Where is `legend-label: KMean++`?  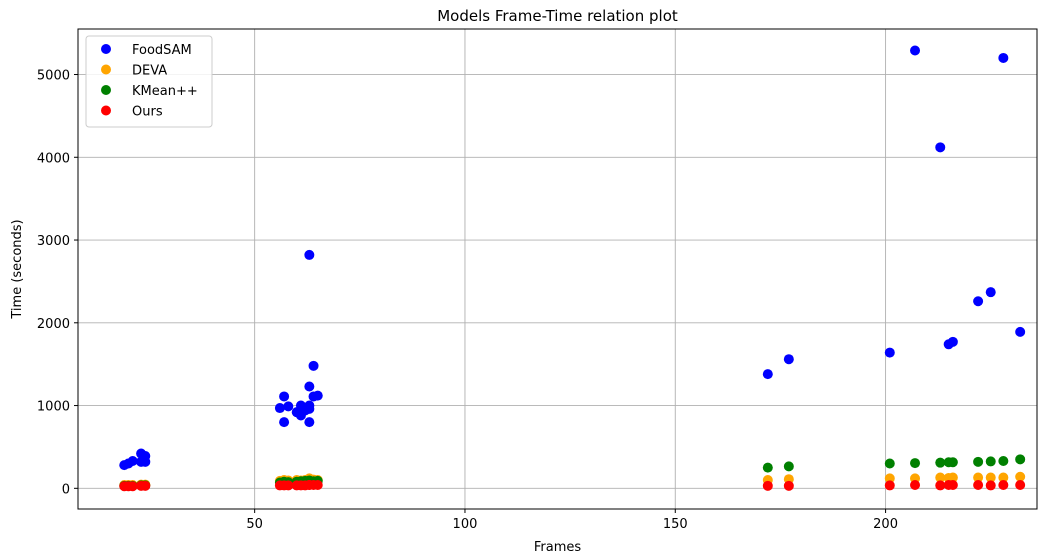
legend-label: KMean++ is located at coordinates (165, 91).